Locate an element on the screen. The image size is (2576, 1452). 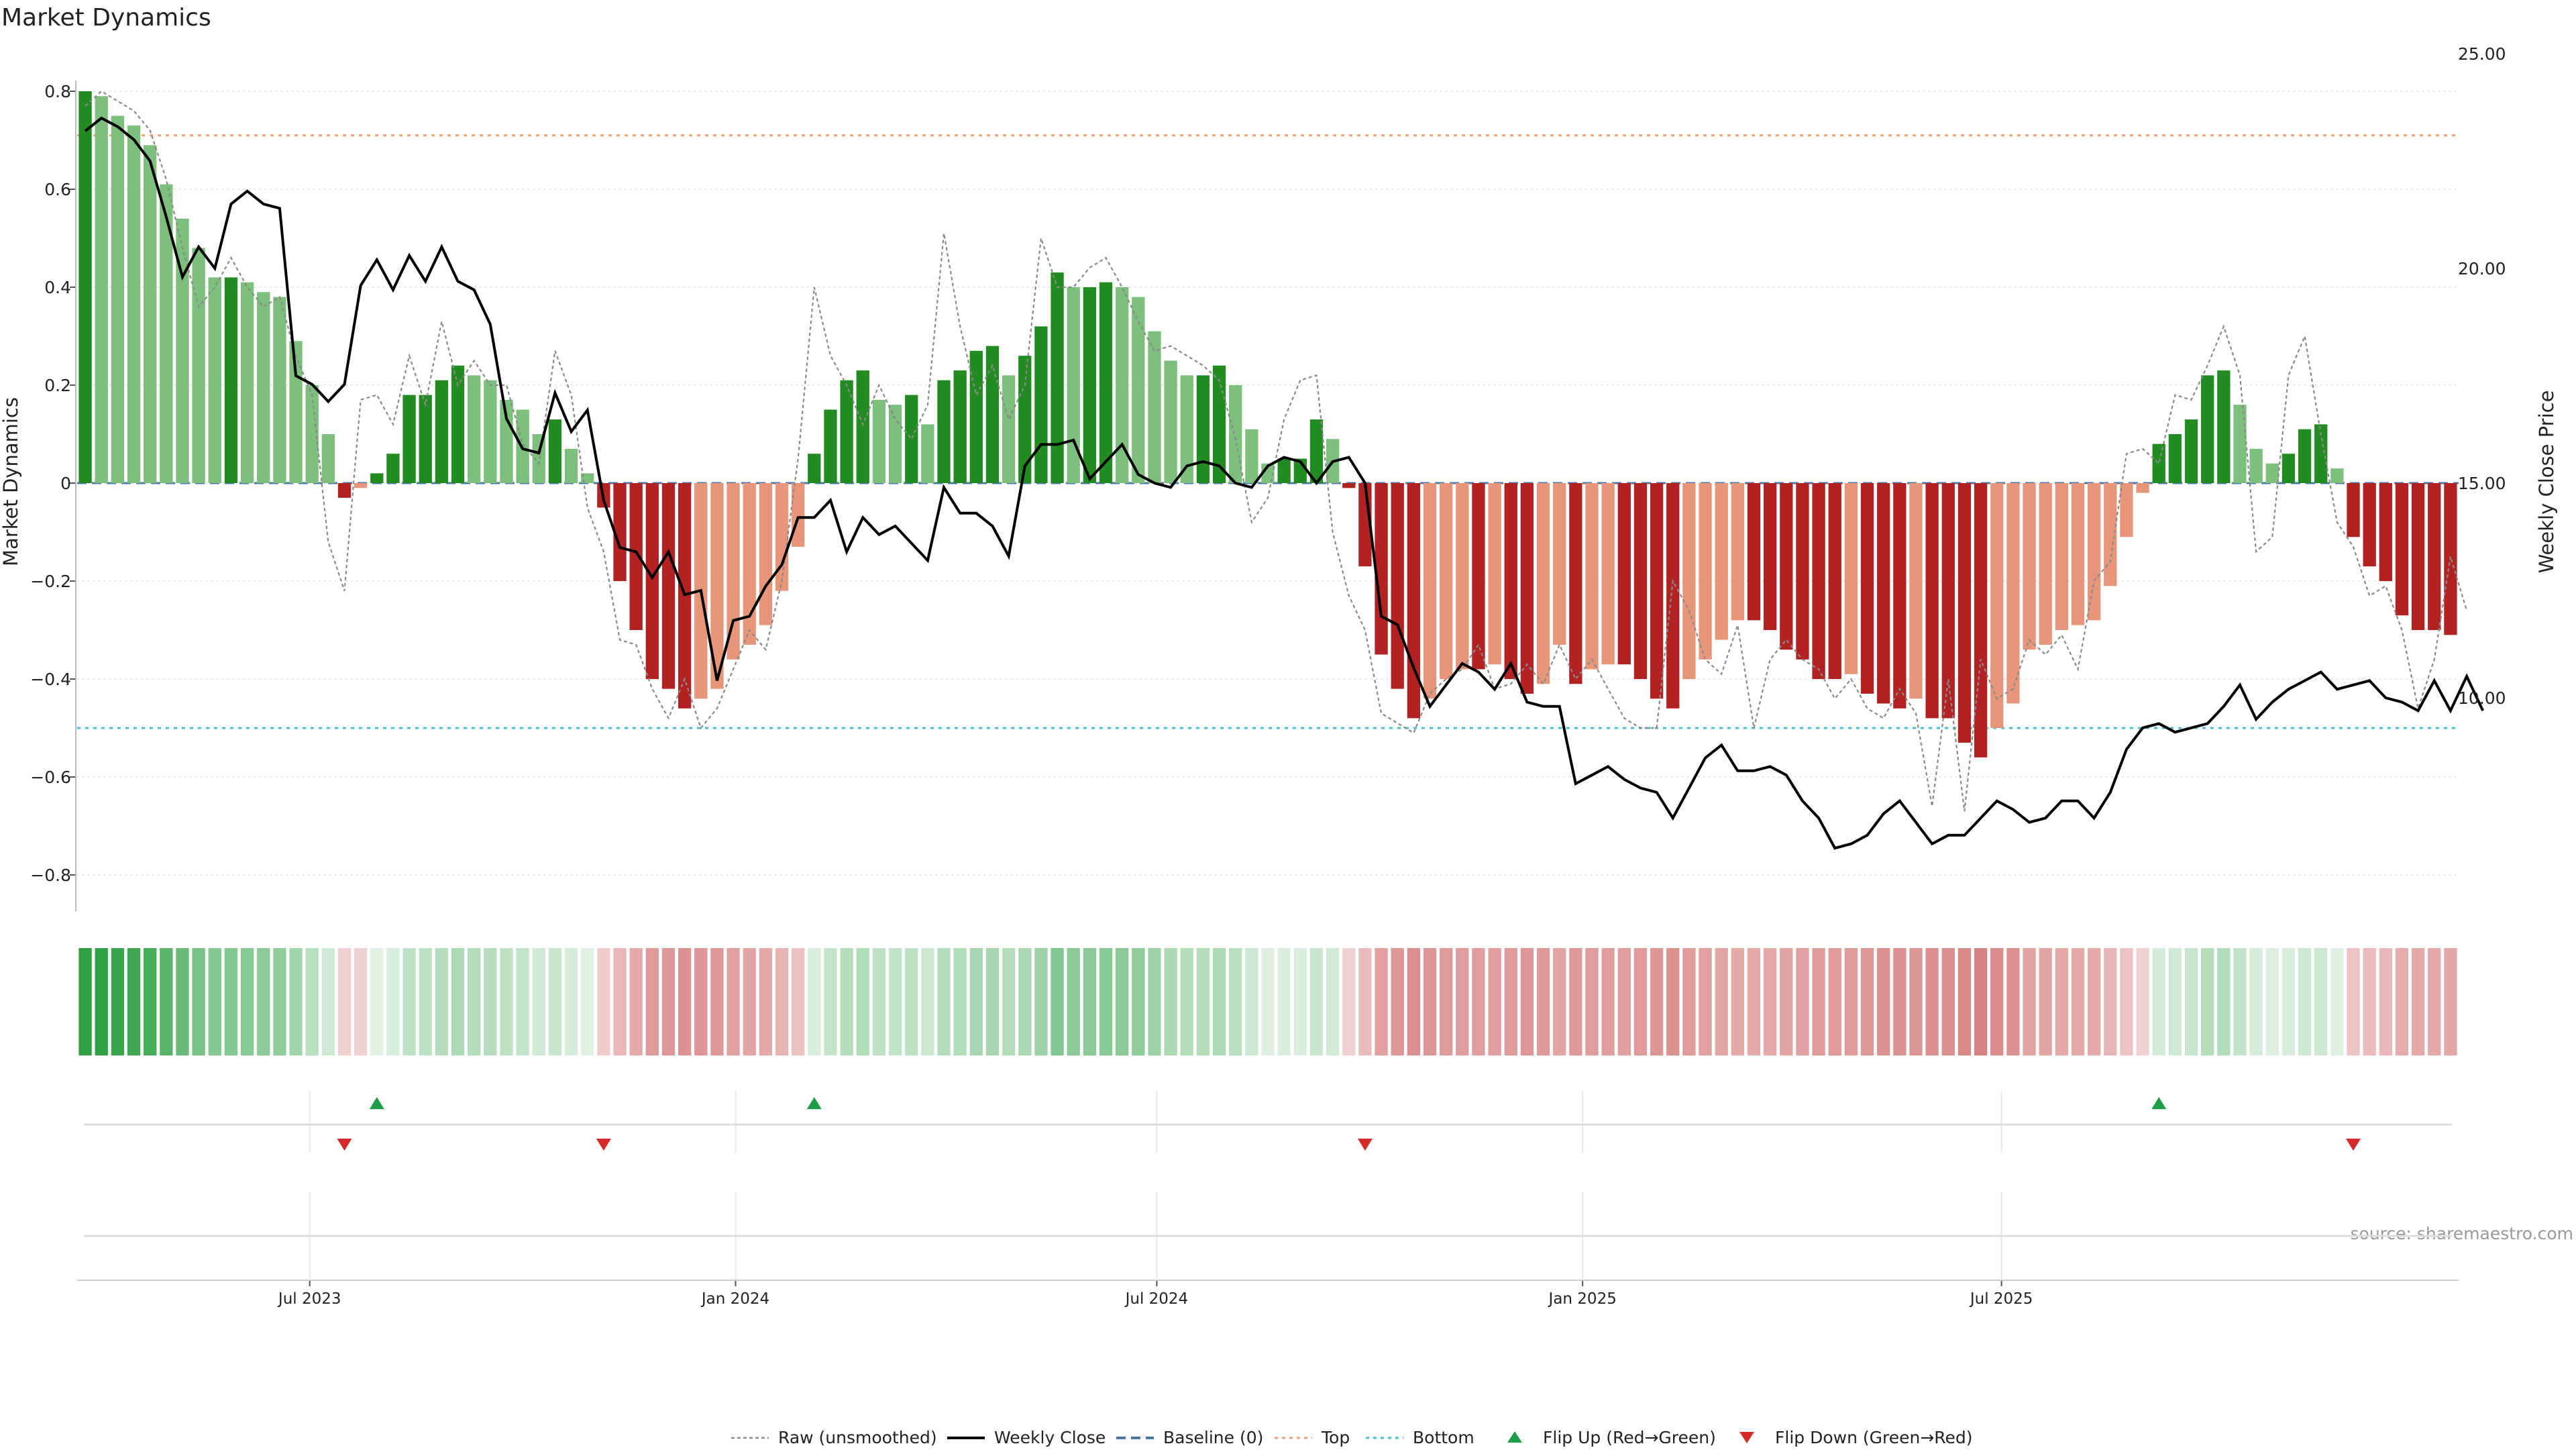
legend-label: Raw (unsmoothed) is located at coordinates (857, 1438).